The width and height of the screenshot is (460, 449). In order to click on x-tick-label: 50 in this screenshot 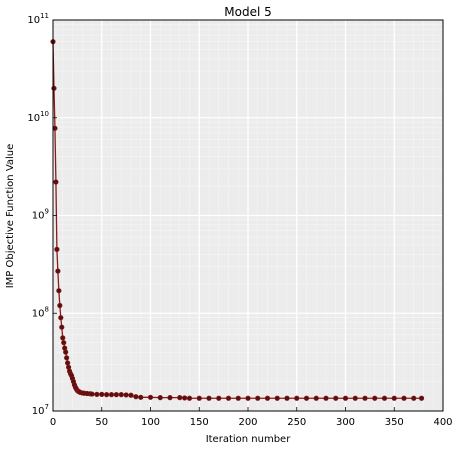, I will do `click(101, 422)`.